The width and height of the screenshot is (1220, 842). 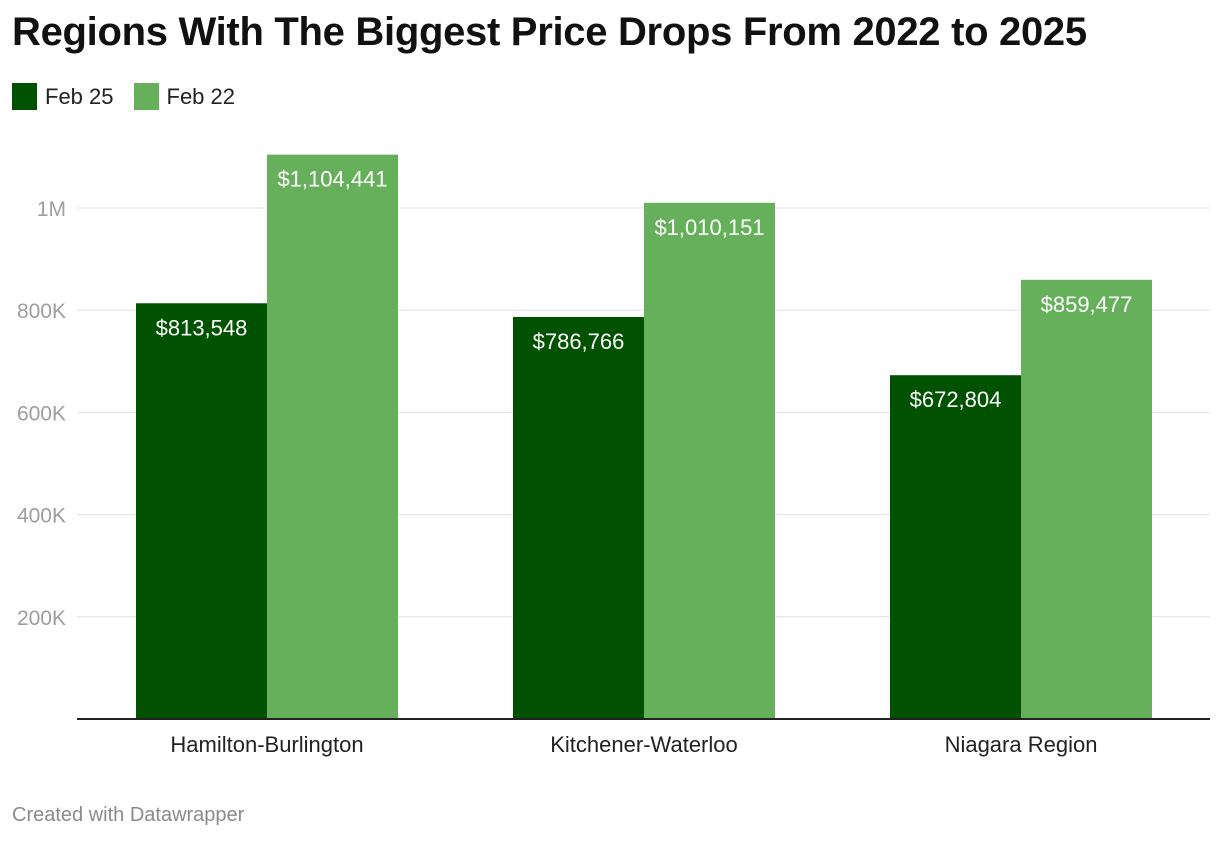 I want to click on y-tick-label: 1M, so click(x=51, y=209).